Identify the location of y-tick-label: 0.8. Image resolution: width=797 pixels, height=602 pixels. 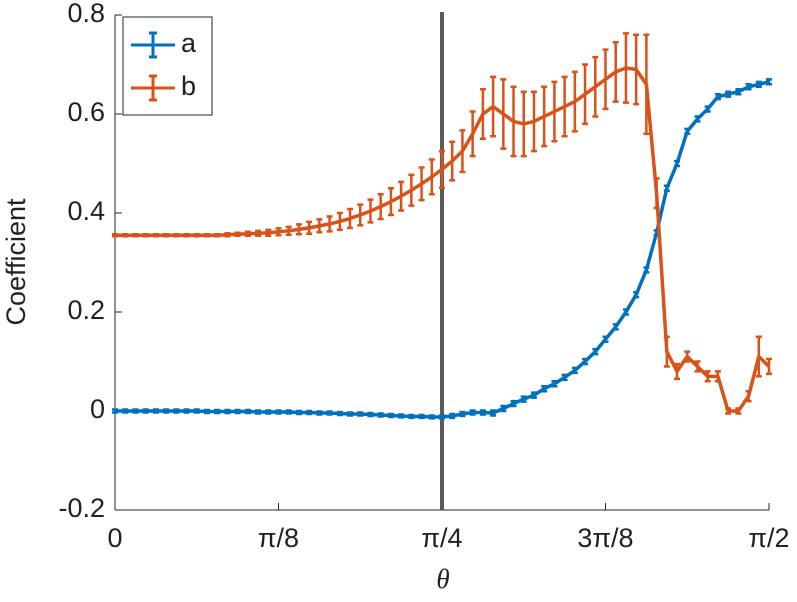
(86, 14).